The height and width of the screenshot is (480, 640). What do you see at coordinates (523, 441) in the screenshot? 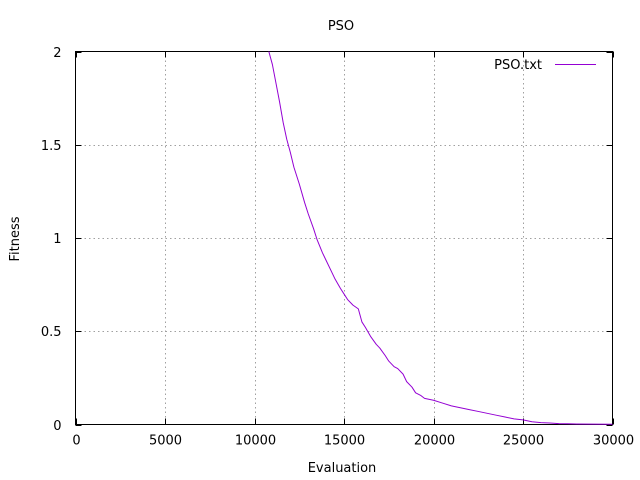
I see `x-tick-label: 25000` at bounding box center [523, 441].